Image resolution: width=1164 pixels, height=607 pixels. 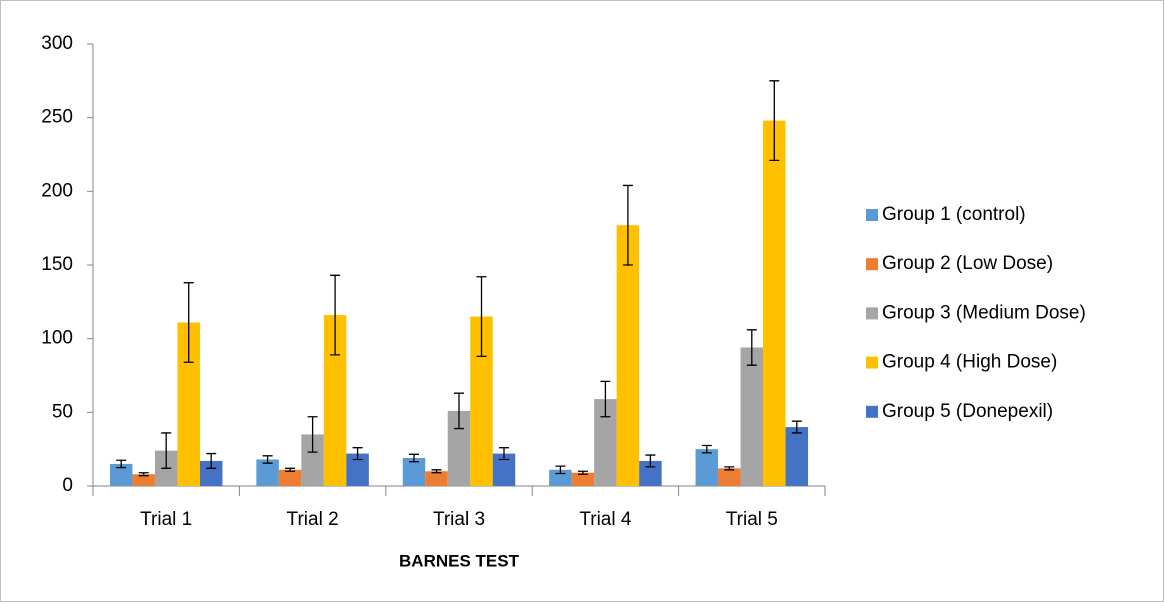 What do you see at coordinates (57, 264) in the screenshot?
I see `y-tick-label: 150` at bounding box center [57, 264].